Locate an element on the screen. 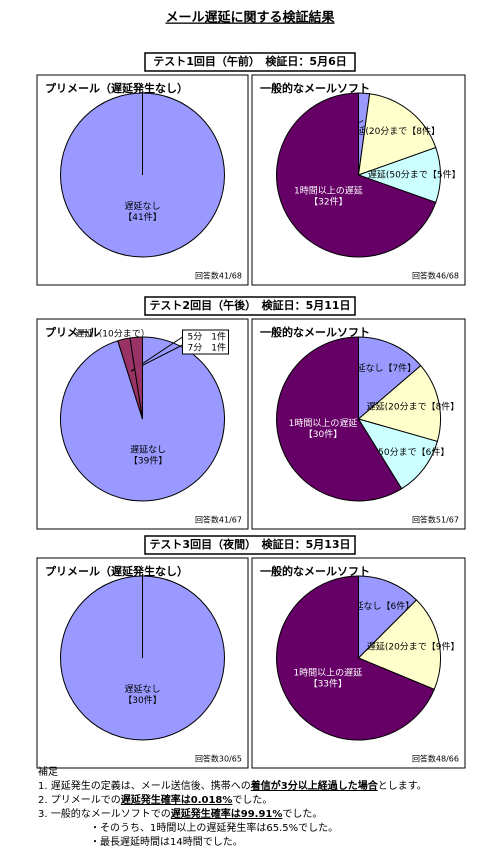 This screenshot has width=500, height=864. callout-box is located at coordinates (205, 342).